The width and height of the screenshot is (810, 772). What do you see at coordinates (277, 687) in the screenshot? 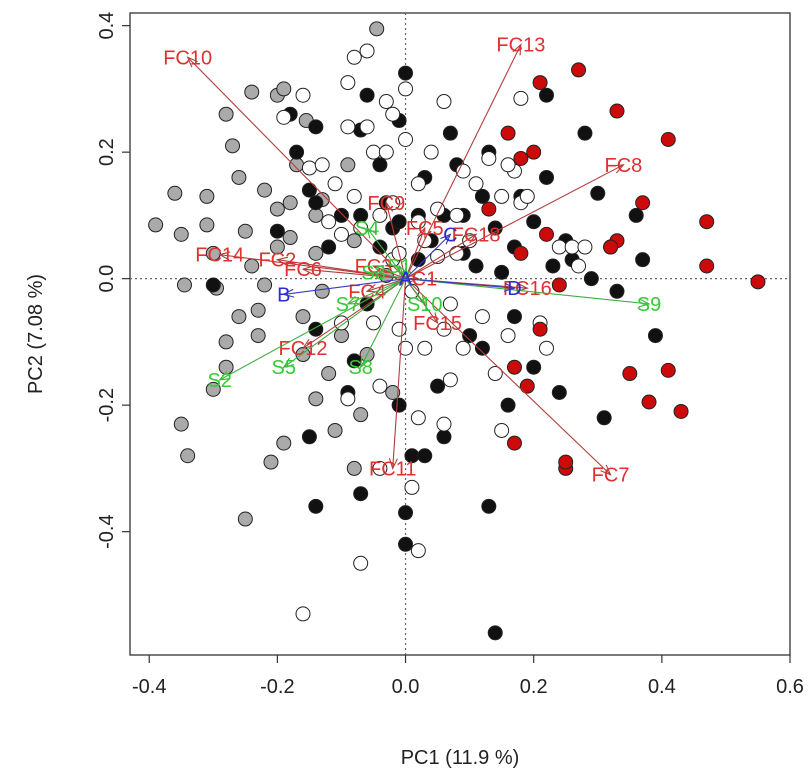
I see `x-tick-label: -0.2` at bounding box center [277, 687].